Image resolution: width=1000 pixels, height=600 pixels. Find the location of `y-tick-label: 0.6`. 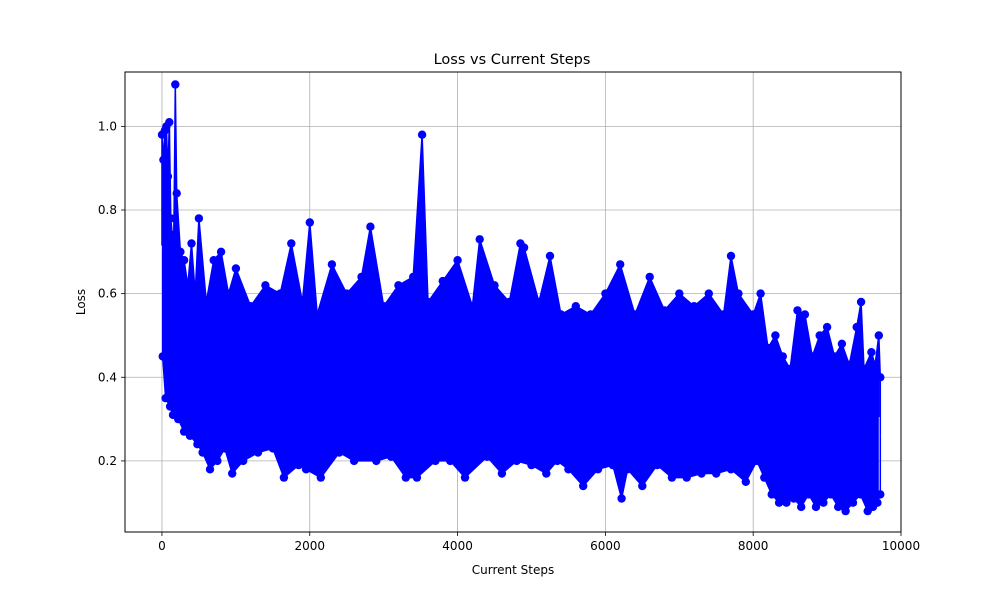

y-tick-label: 0.6 is located at coordinates (107, 294).